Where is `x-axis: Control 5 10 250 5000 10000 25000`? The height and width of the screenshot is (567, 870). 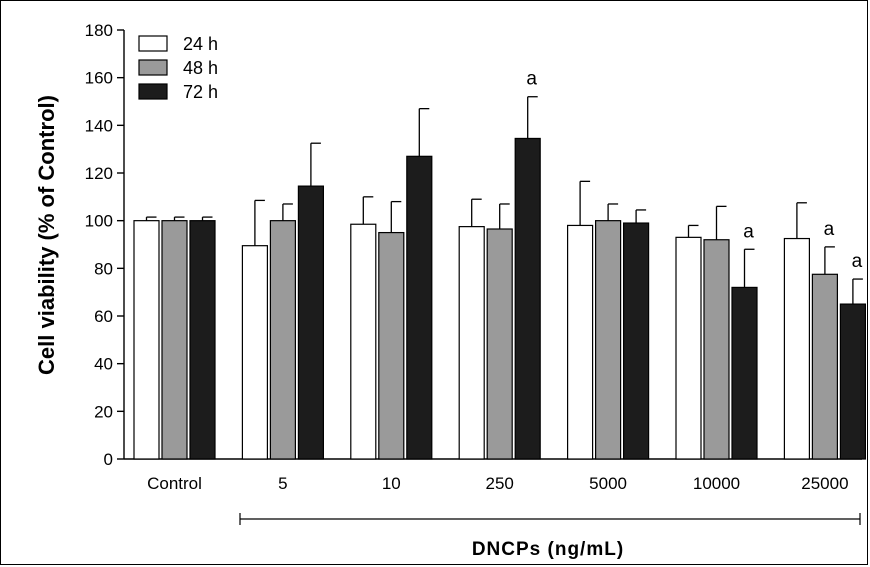 x-axis: Control 5 10 250 5000 10000 25000 is located at coordinates (493, 475).